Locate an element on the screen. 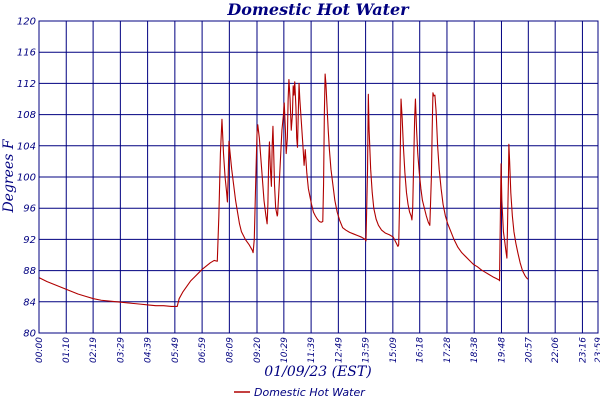  legend: Domestic Hot Water is located at coordinates (300, 392).